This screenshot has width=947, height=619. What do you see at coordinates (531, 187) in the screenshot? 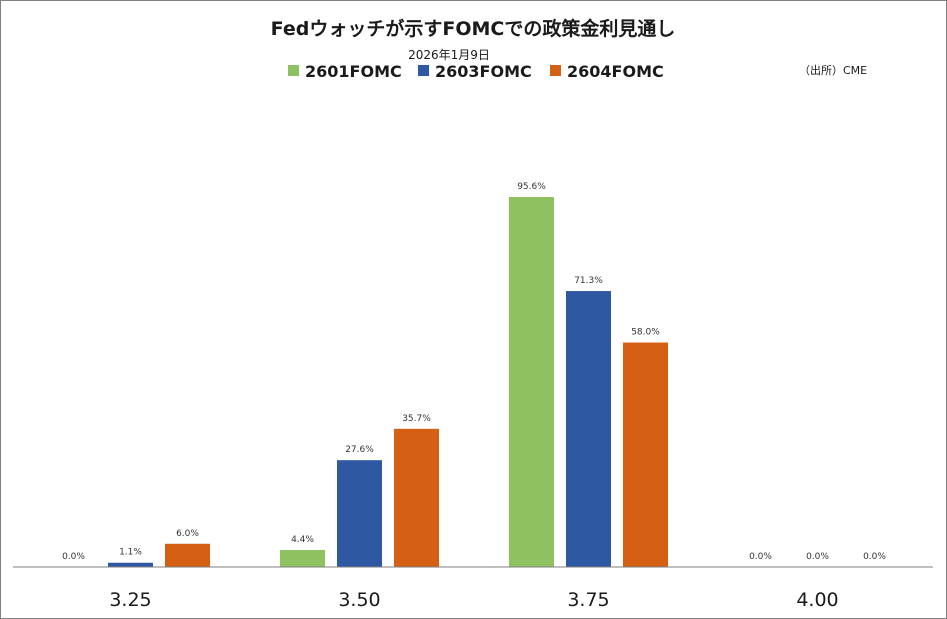
I see `data-label-2601FOMC-3.75: 95.6%` at bounding box center [531, 187].